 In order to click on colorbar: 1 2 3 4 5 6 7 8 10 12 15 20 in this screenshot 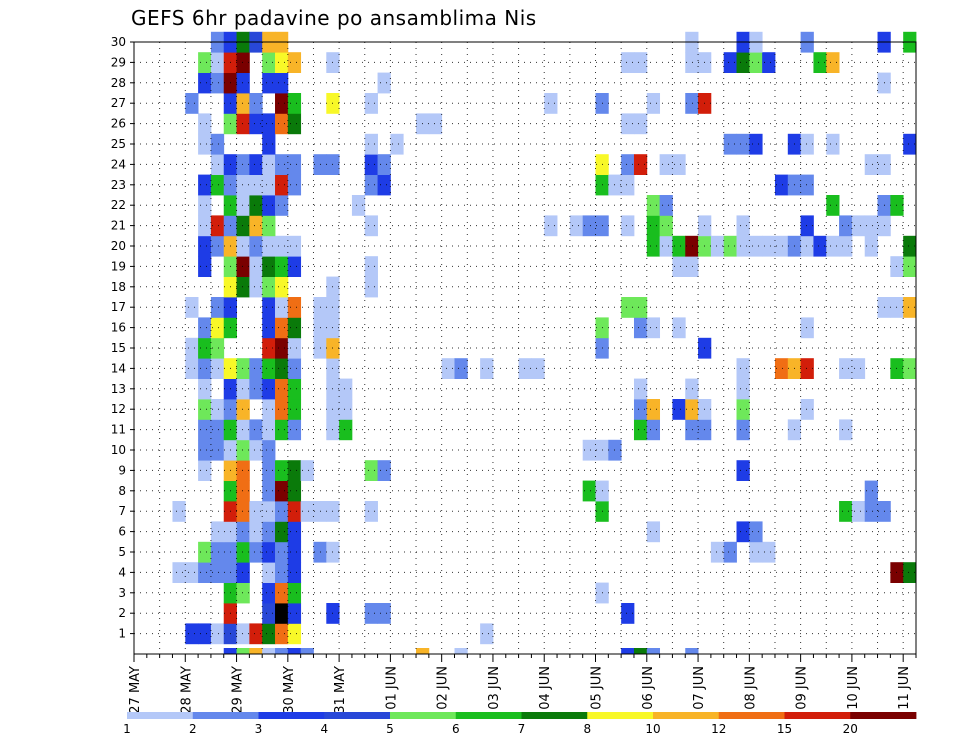, I will do `click(520, 724)`.